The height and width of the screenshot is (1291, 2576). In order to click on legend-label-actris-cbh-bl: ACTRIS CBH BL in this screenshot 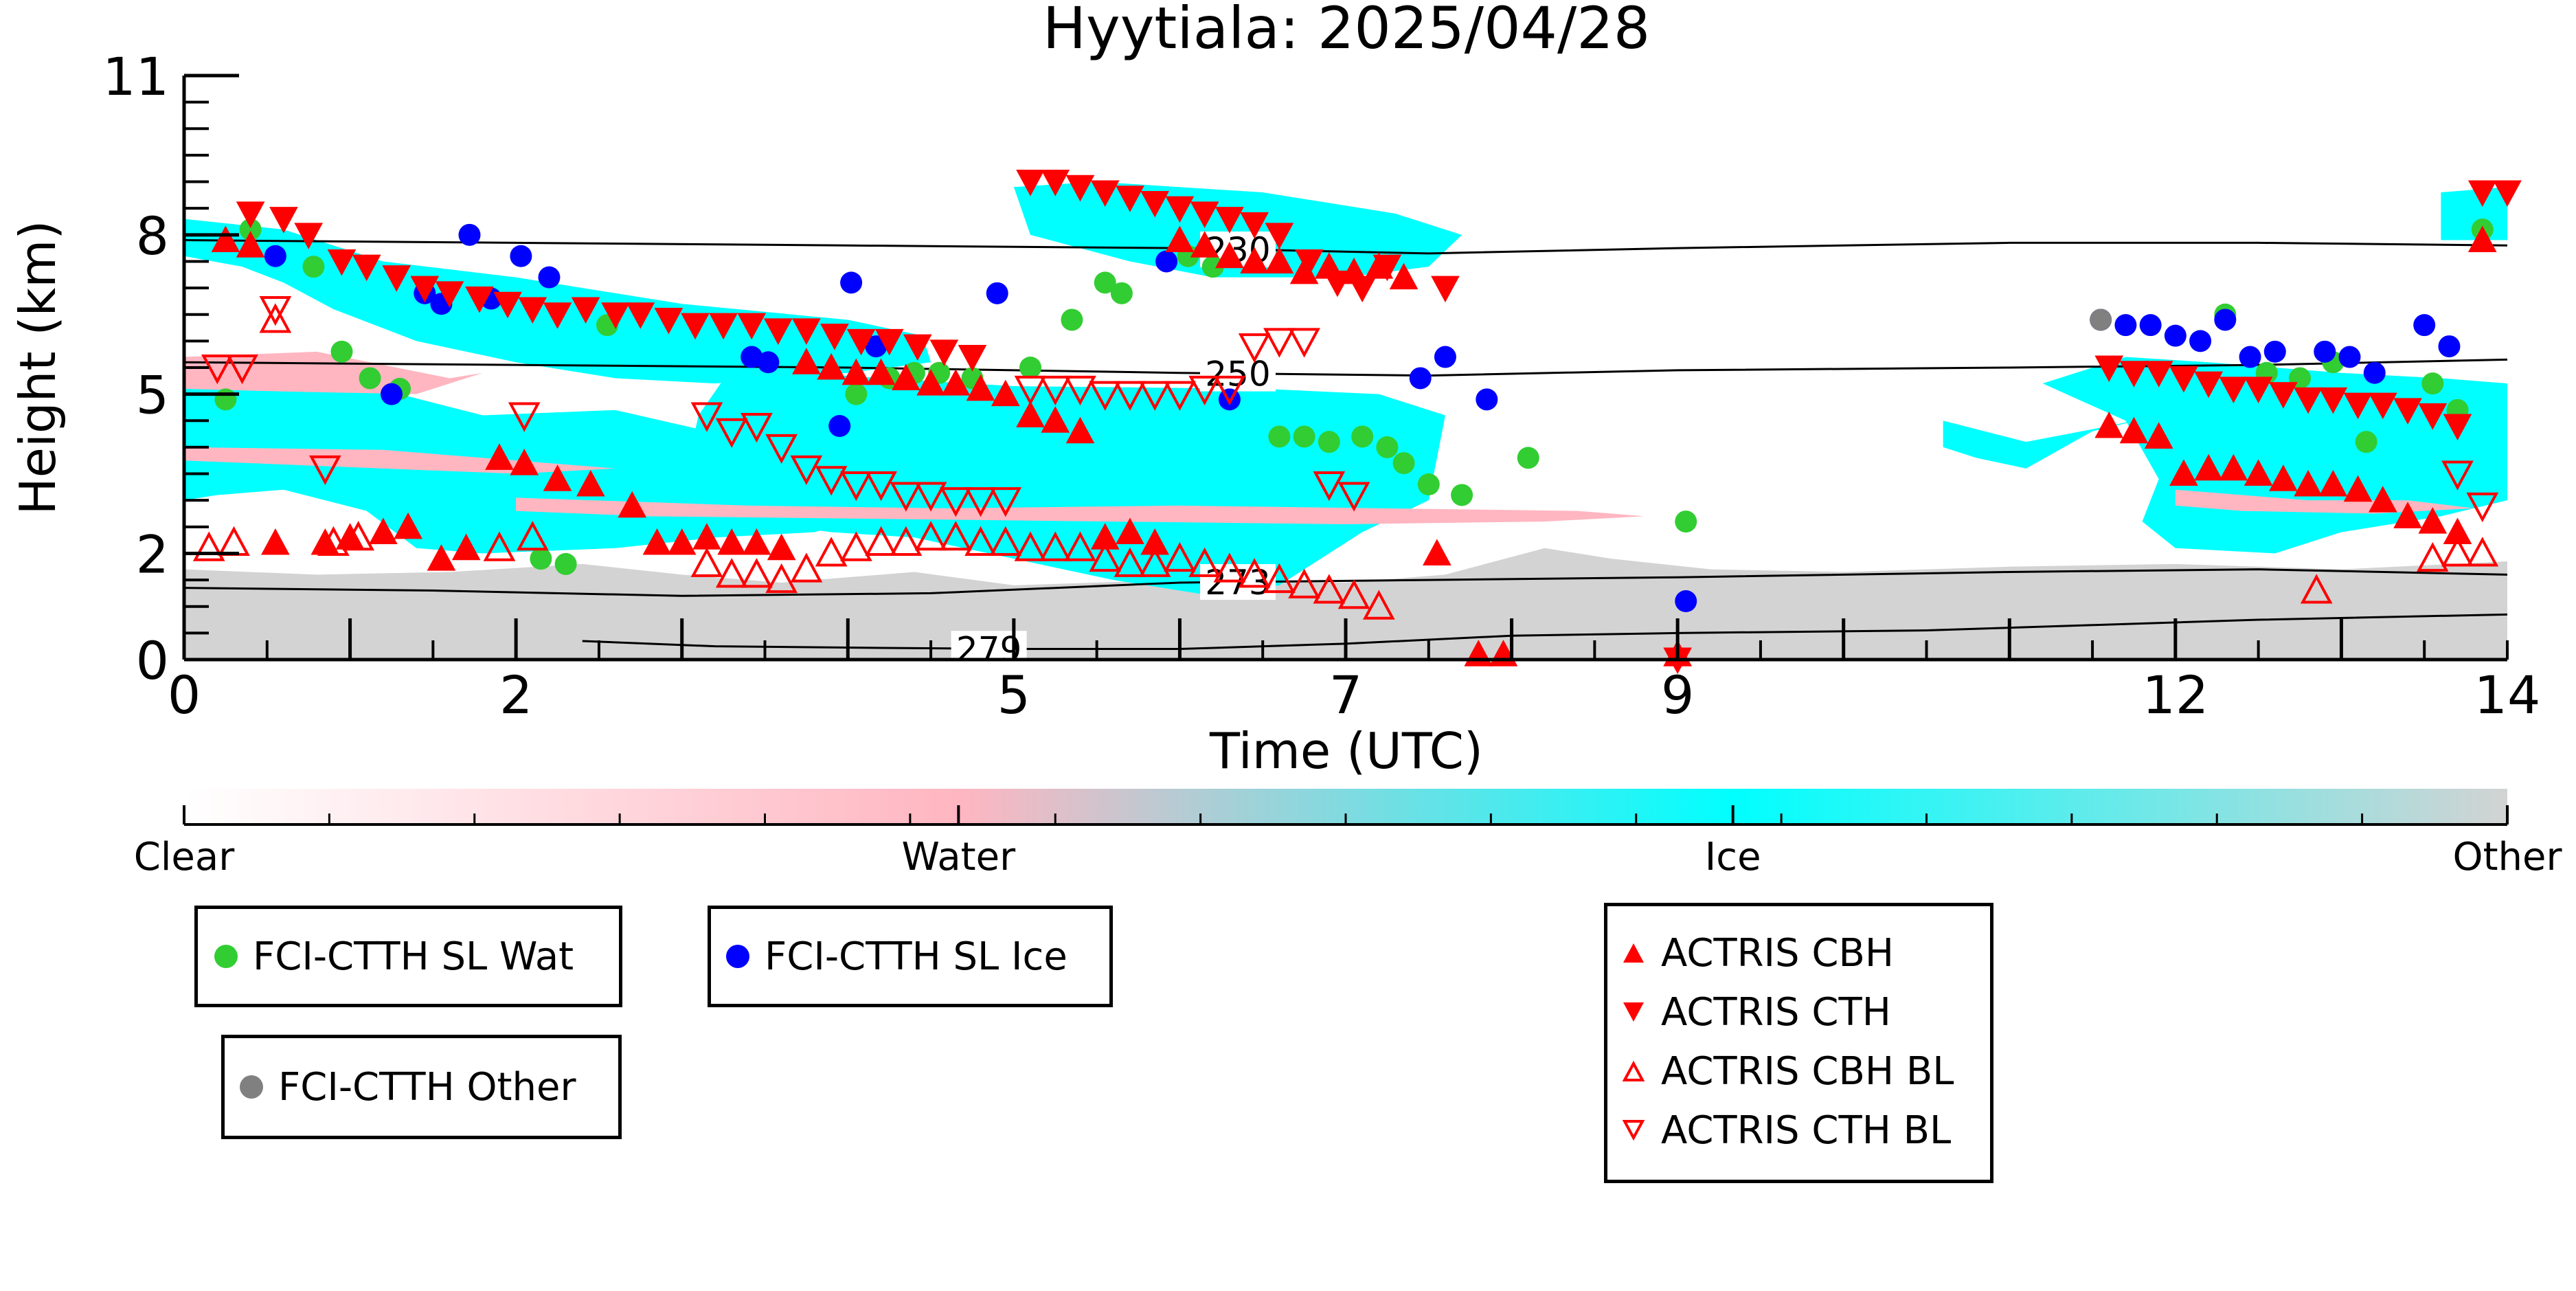, I will do `click(1807, 1071)`.